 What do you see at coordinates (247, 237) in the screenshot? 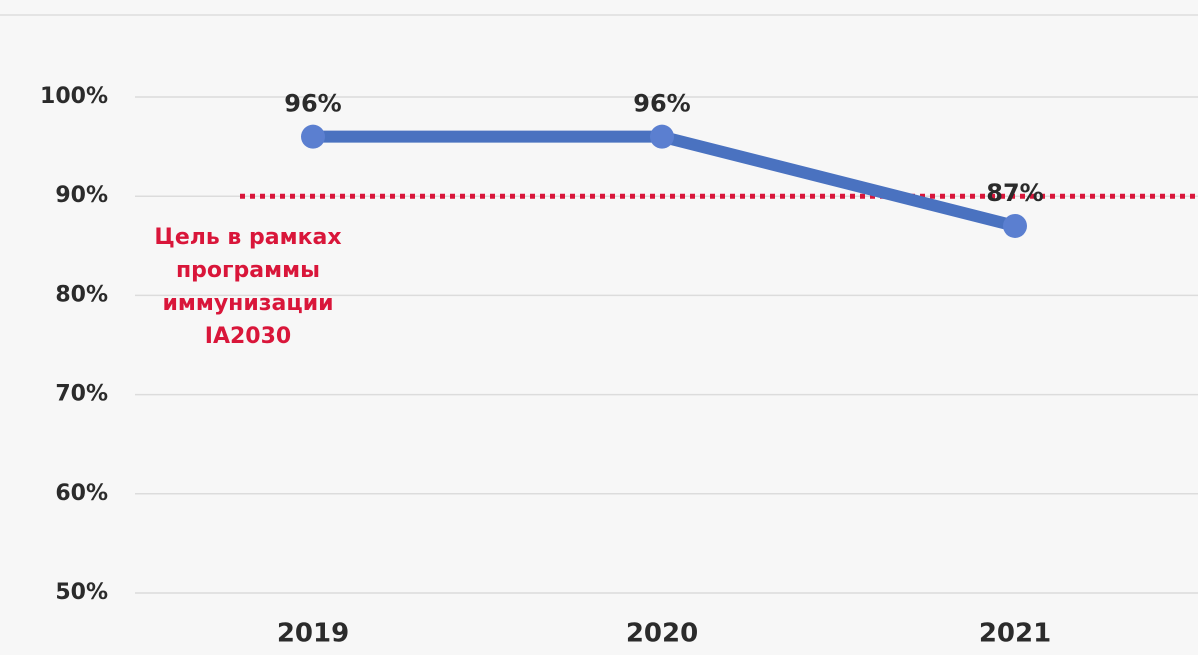
I see `target-label: Цель в рамках` at bounding box center [247, 237].